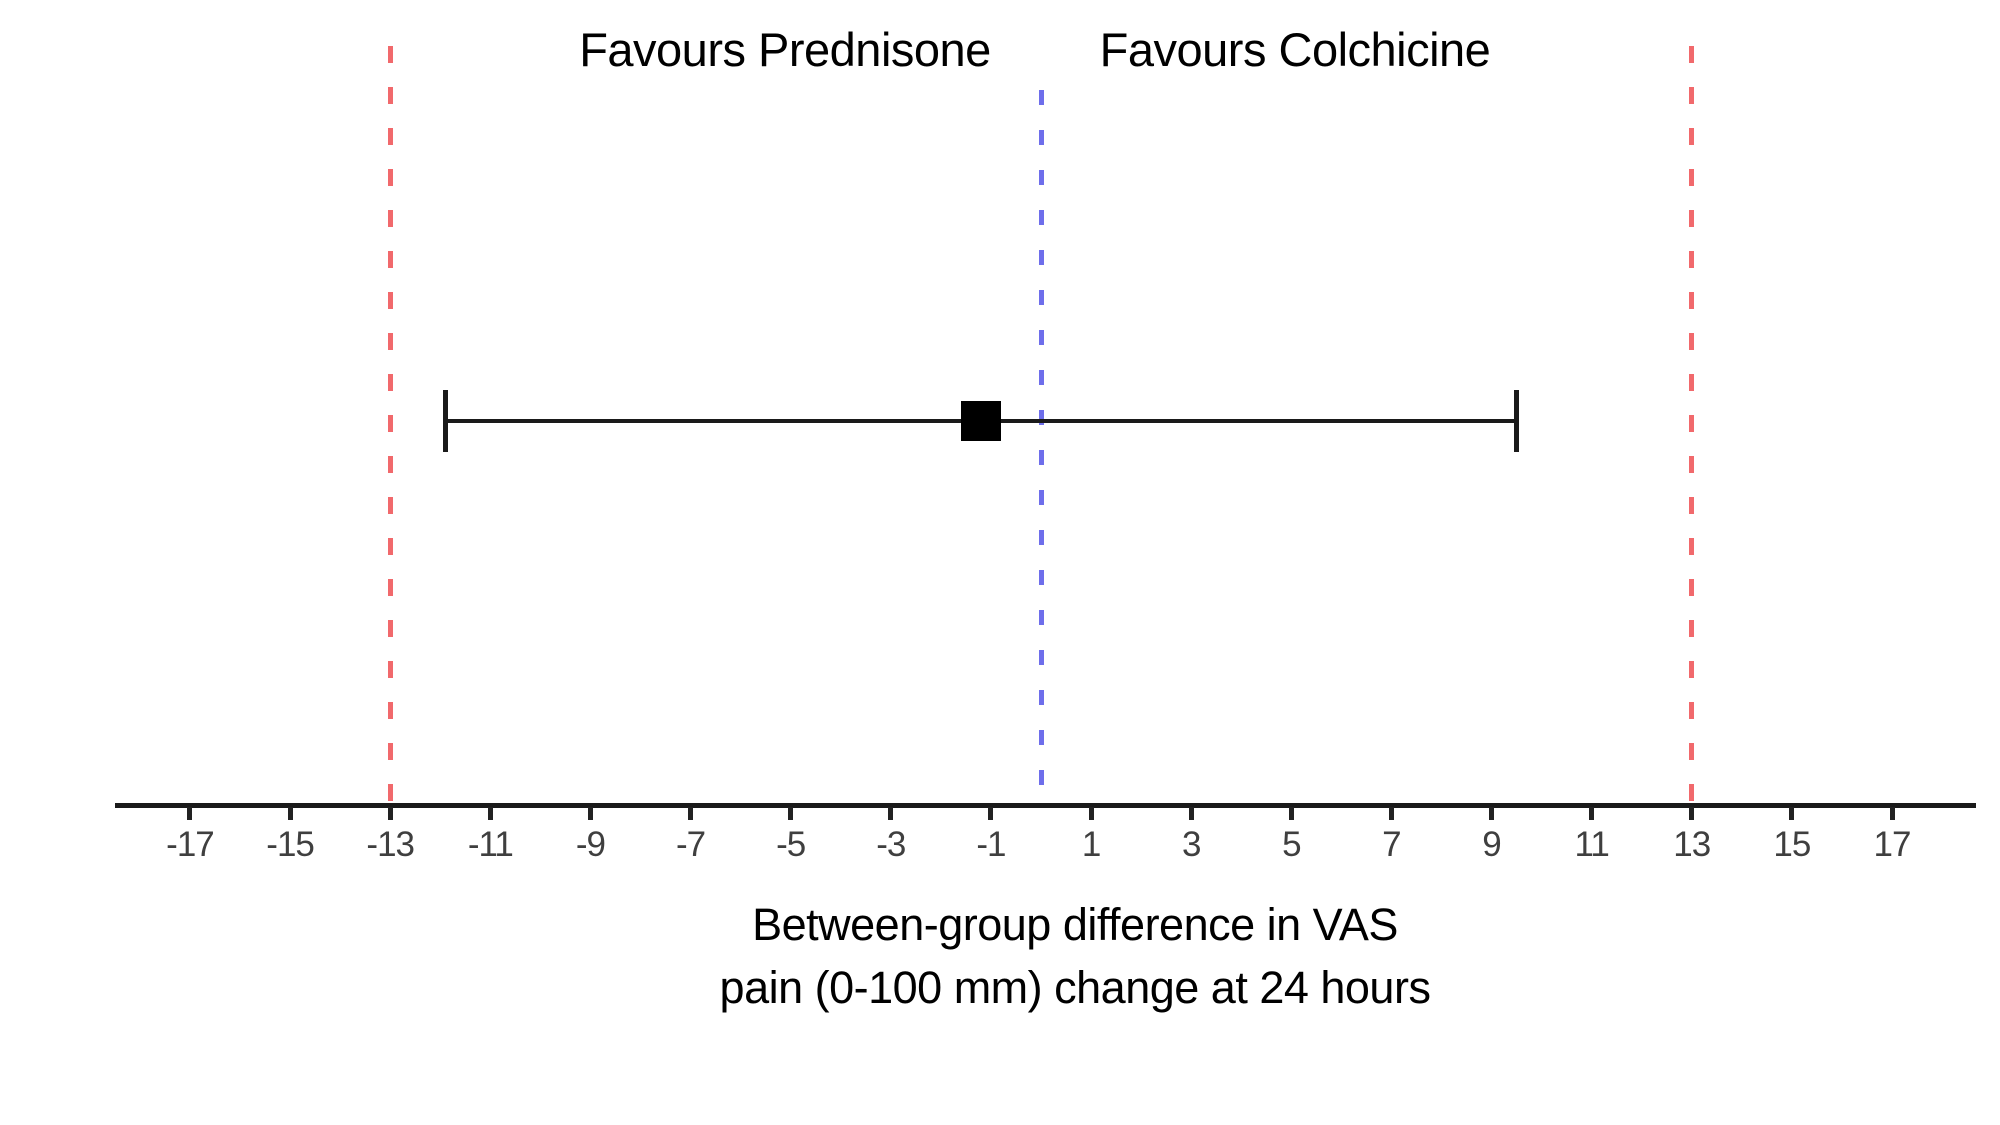  What do you see at coordinates (1491, 844) in the screenshot?
I see `axis-tick-label: 9` at bounding box center [1491, 844].